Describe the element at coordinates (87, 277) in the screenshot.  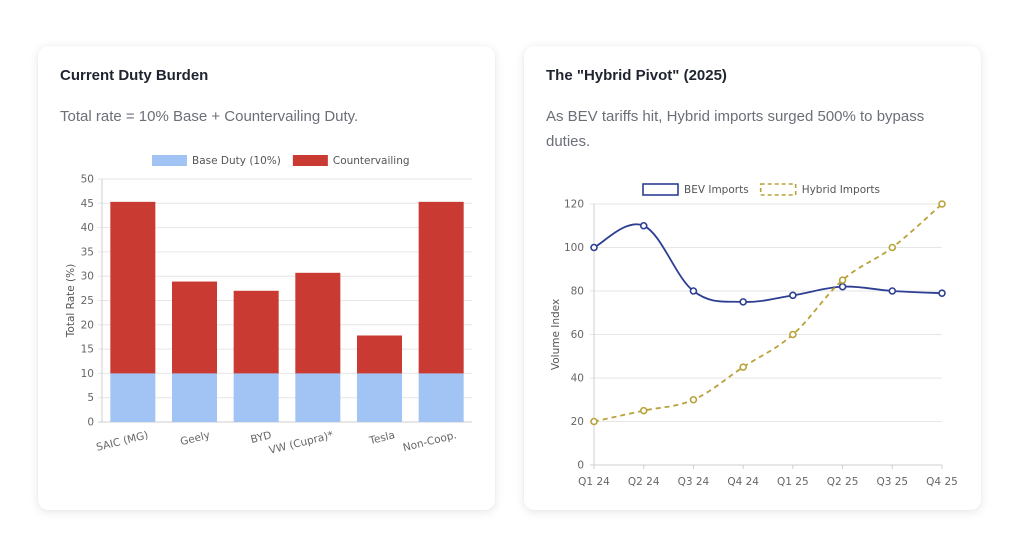
I see `y-tick-label: 30` at that location.